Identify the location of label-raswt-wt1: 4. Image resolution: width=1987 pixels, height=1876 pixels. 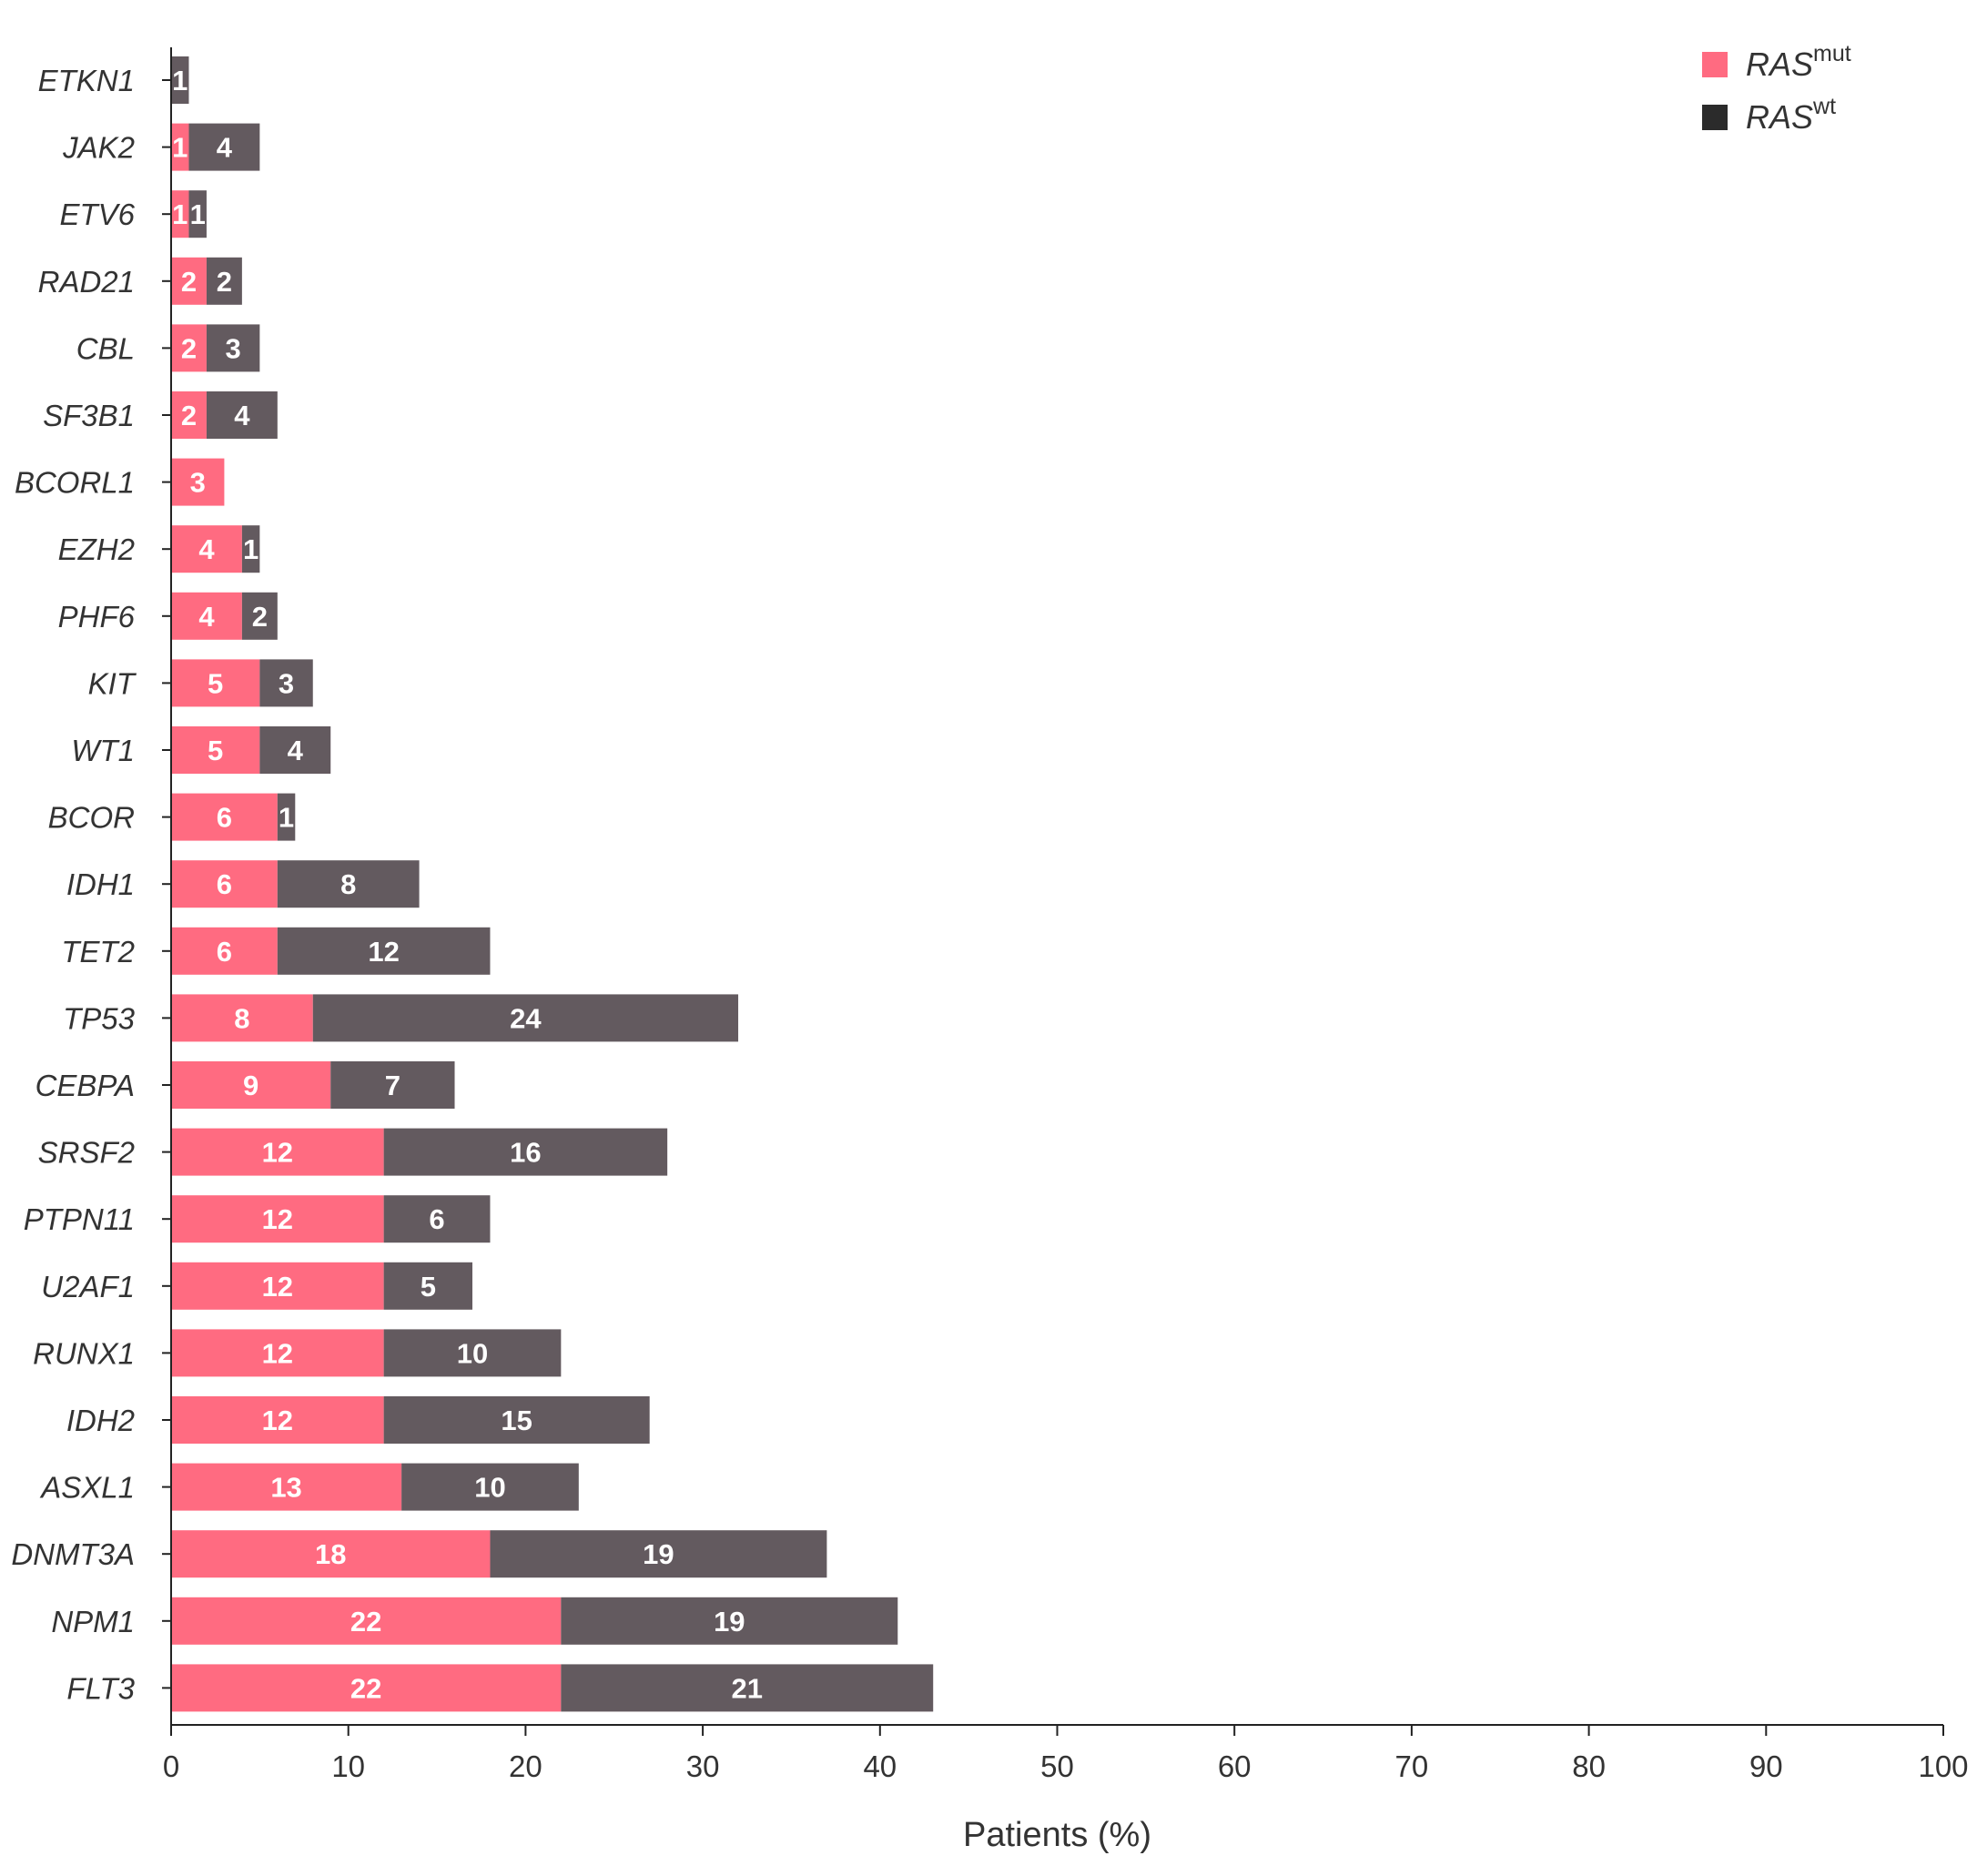
(296, 751).